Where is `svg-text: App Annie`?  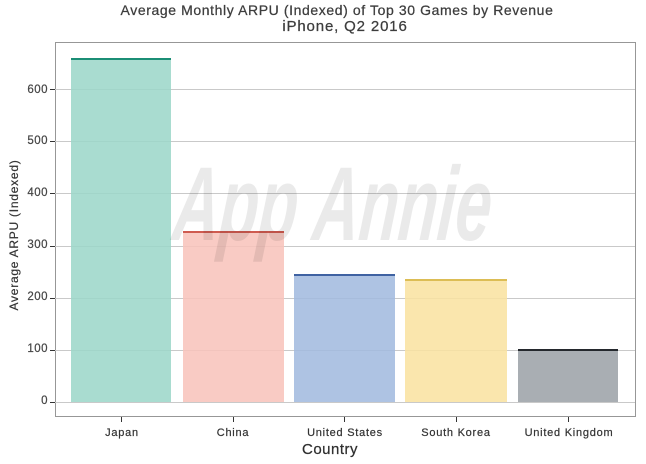
svg-text: App Annie is located at coordinates (332, 204).